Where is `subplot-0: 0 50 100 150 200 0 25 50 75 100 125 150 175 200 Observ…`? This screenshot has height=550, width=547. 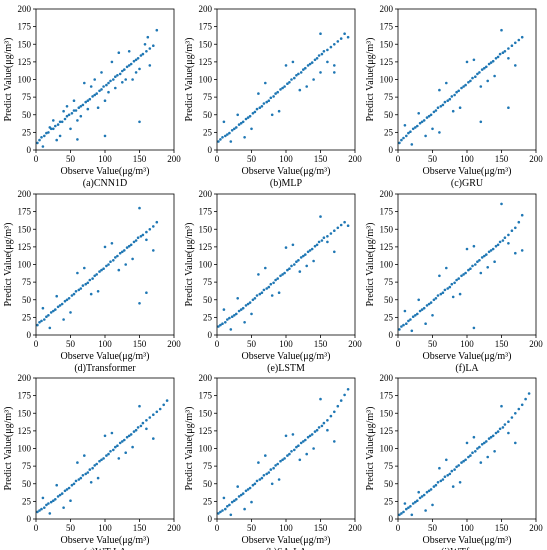 subplot-0: 0 50 100 150 200 0 25 50 75 100 125 150 175 200 Observ… is located at coordinates (92, 96).